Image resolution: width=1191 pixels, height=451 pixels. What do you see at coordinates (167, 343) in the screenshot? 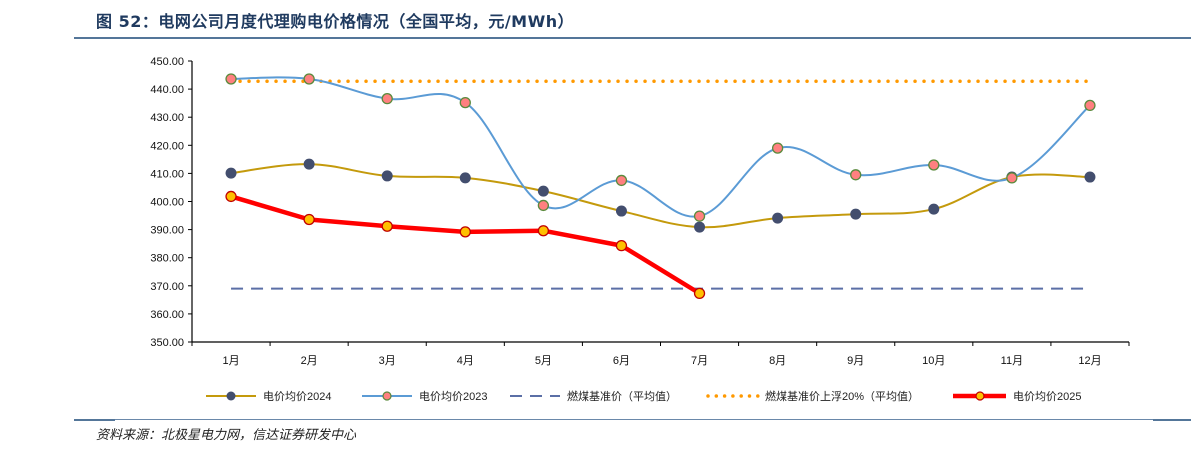
I see `y-tick-label: 350.00` at bounding box center [167, 343].